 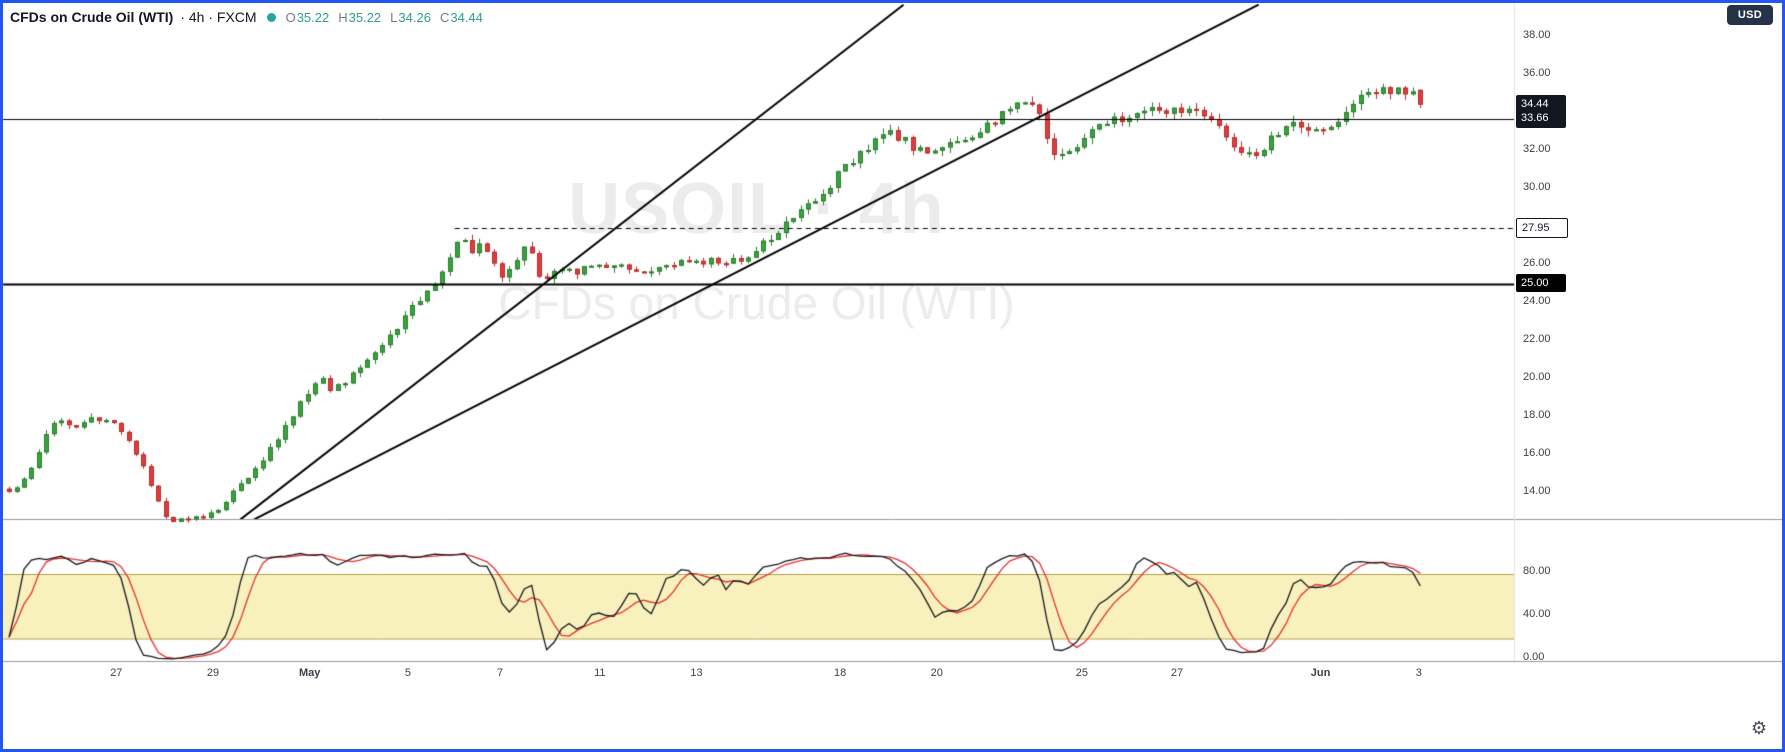 What do you see at coordinates (1534, 657) in the screenshot?
I see `oscillator-tick-label: 0.00` at bounding box center [1534, 657].